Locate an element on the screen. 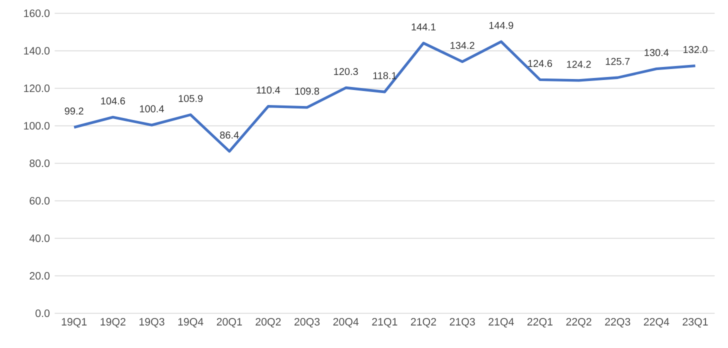 The image size is (728, 348). data-label: 120.3 is located at coordinates (346, 72).